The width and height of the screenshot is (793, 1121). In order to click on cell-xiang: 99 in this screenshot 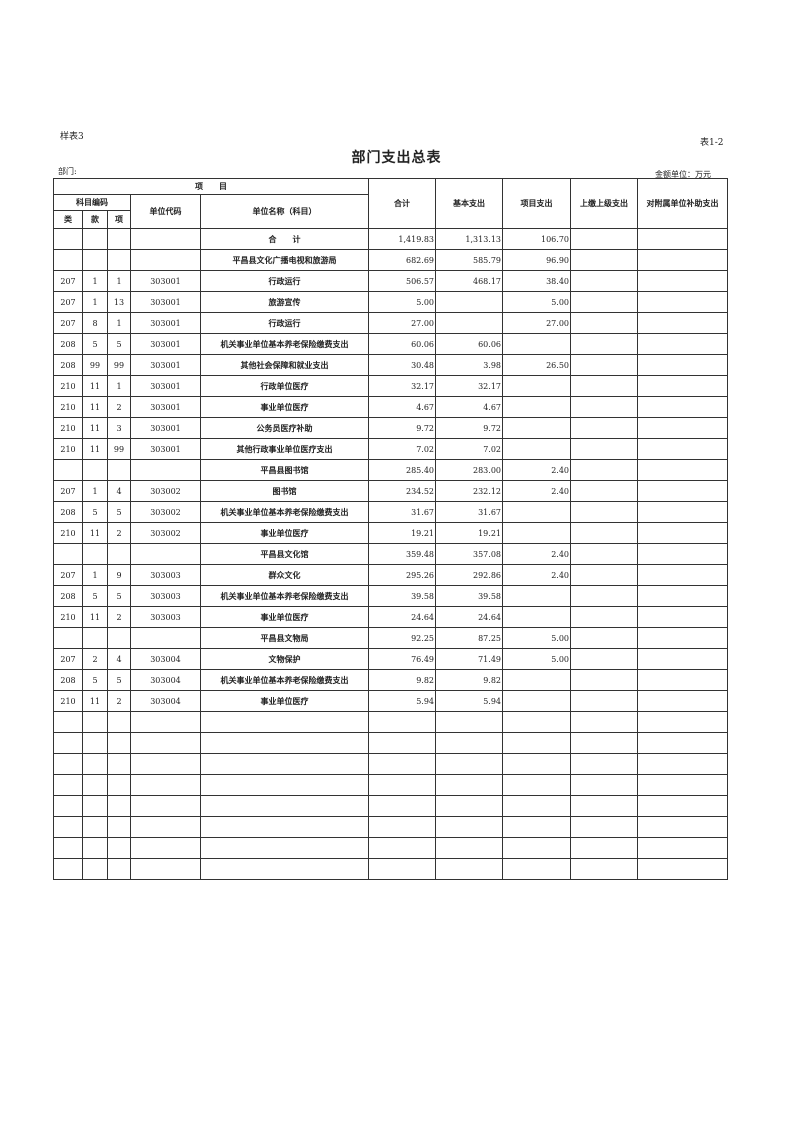, I will do `click(119, 449)`.